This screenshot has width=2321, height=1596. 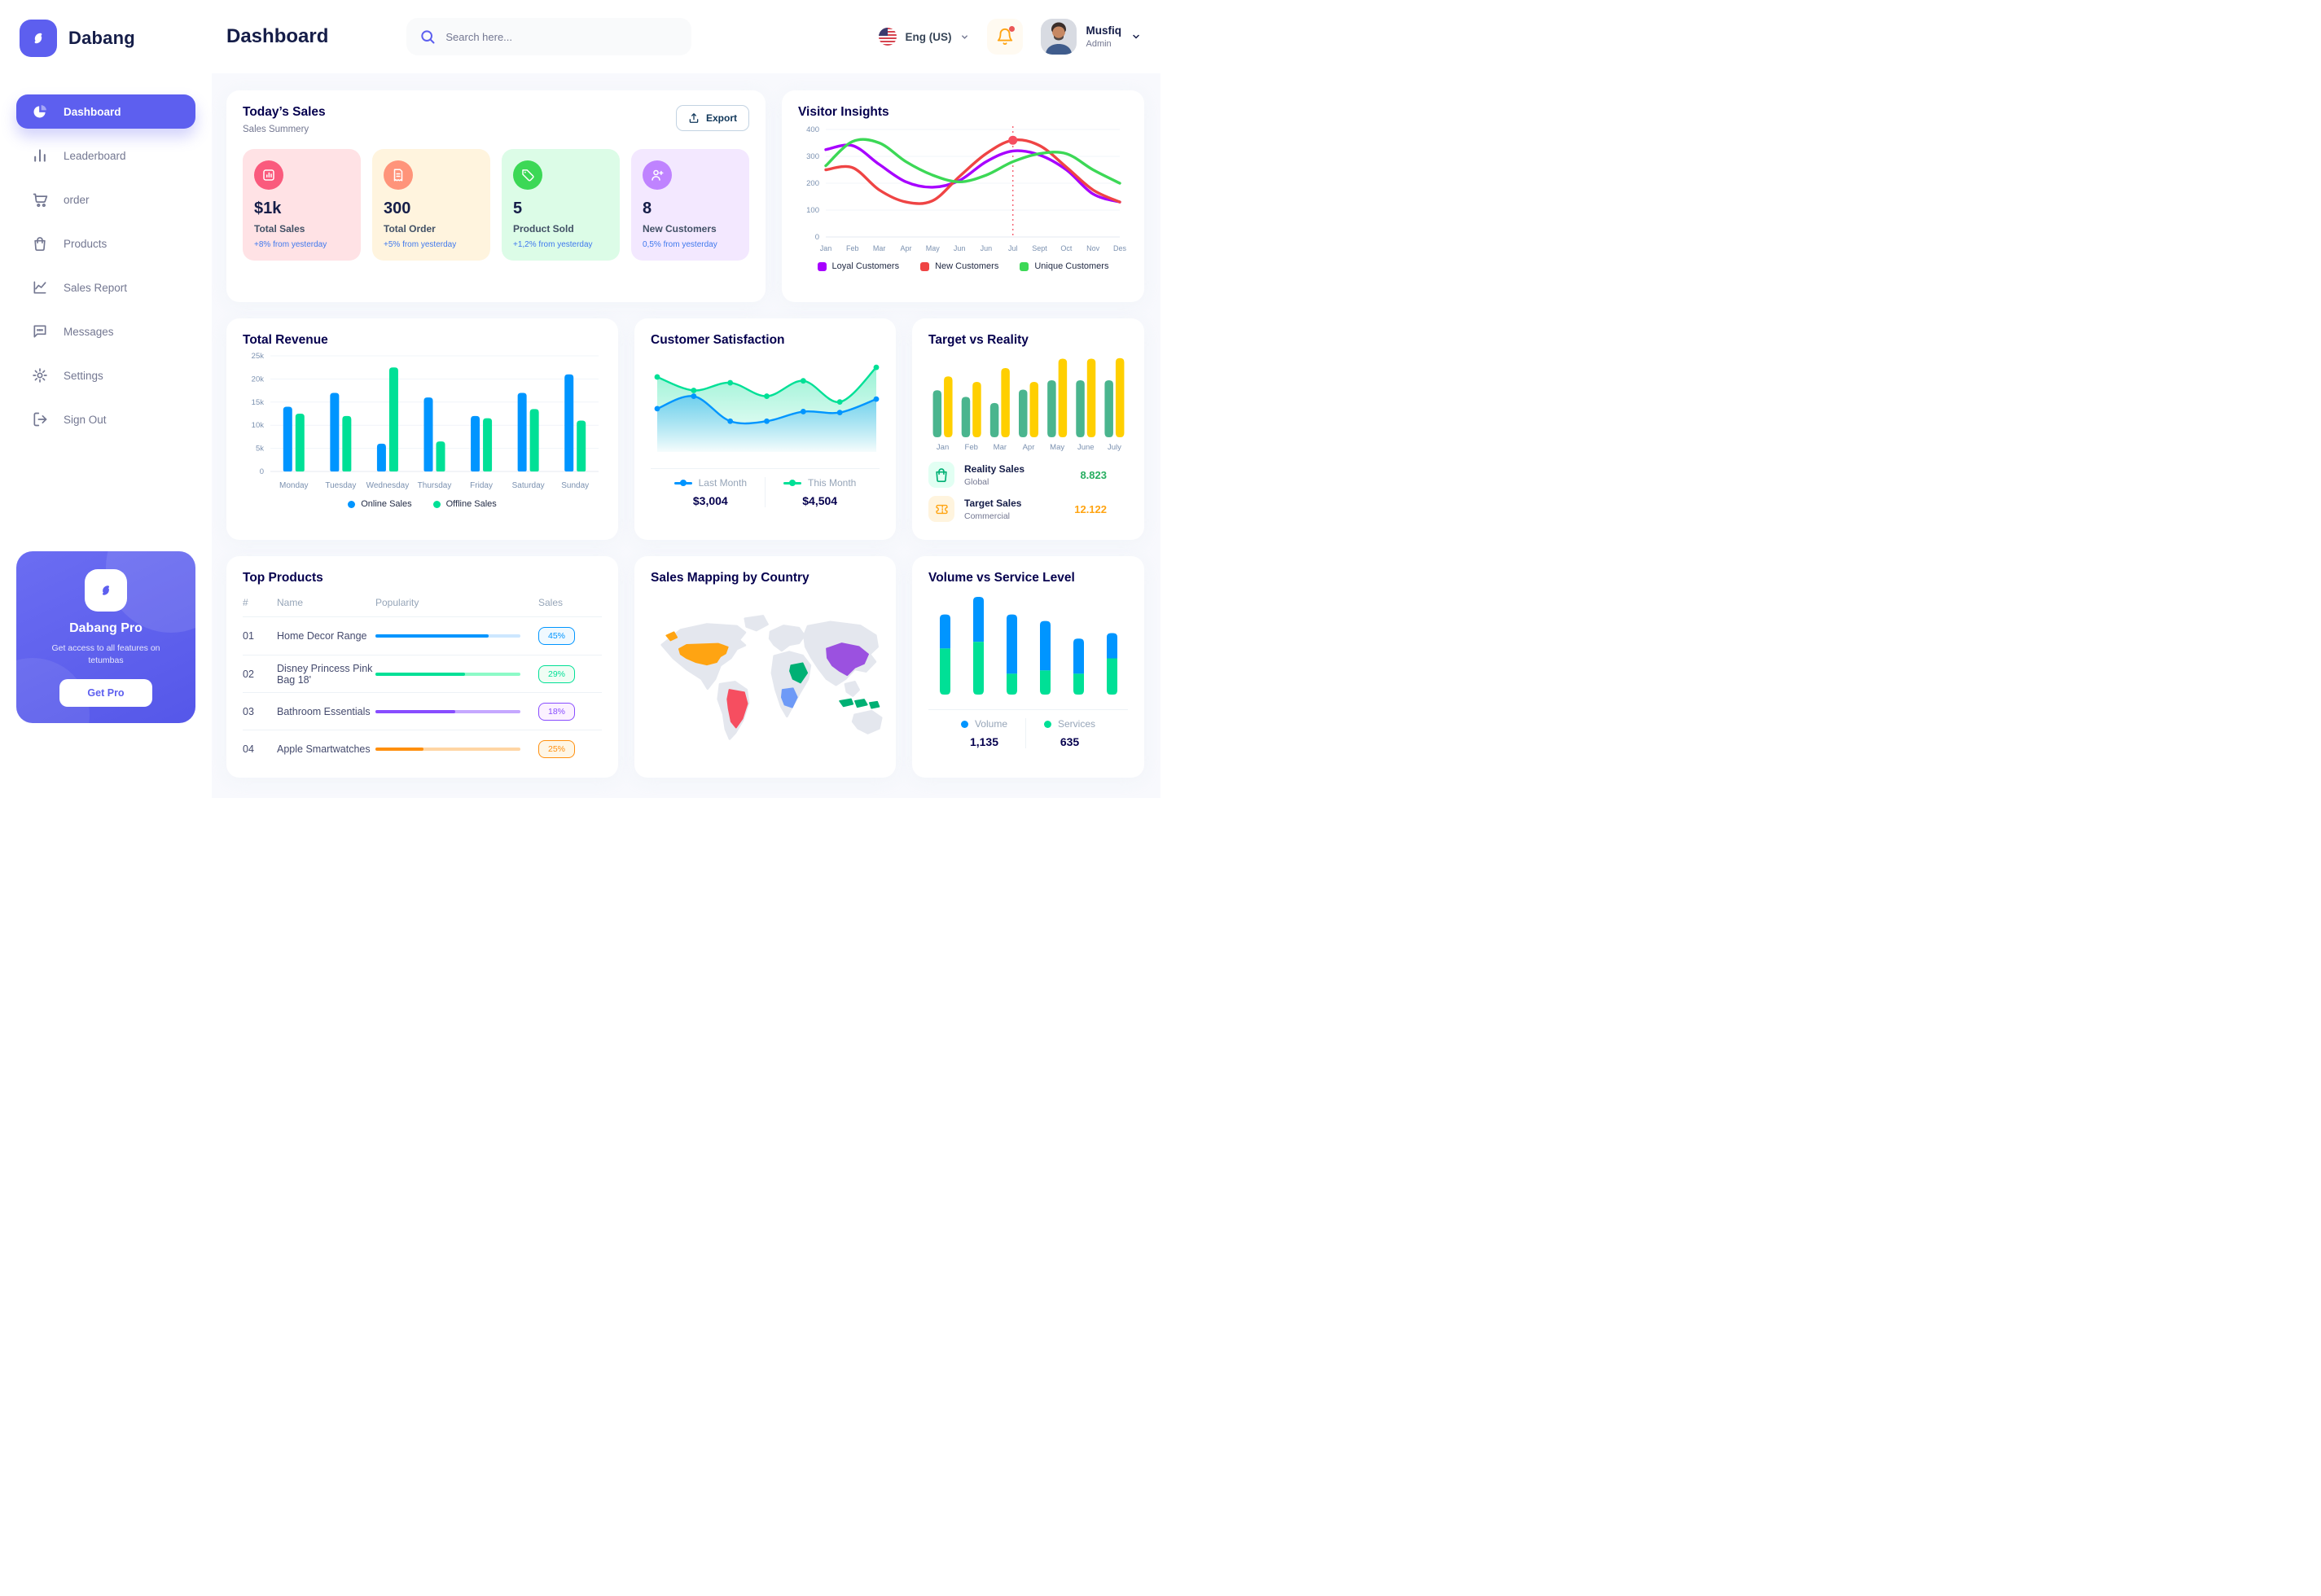 I want to click on search-input, so click(x=562, y=36).